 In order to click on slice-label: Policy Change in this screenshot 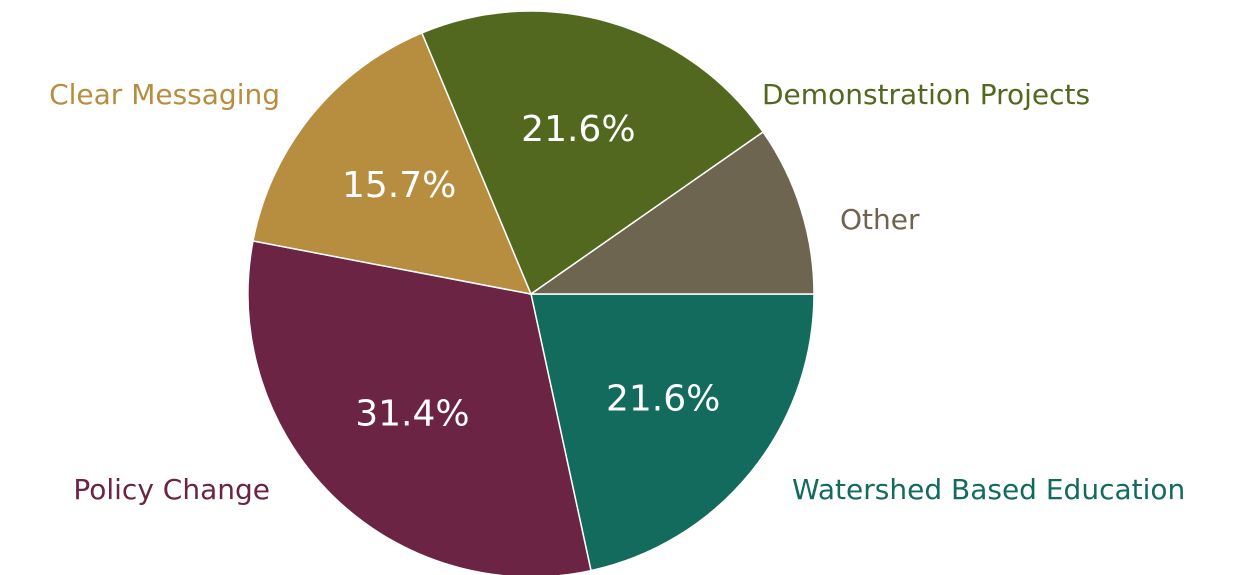, I will do `click(171, 489)`.